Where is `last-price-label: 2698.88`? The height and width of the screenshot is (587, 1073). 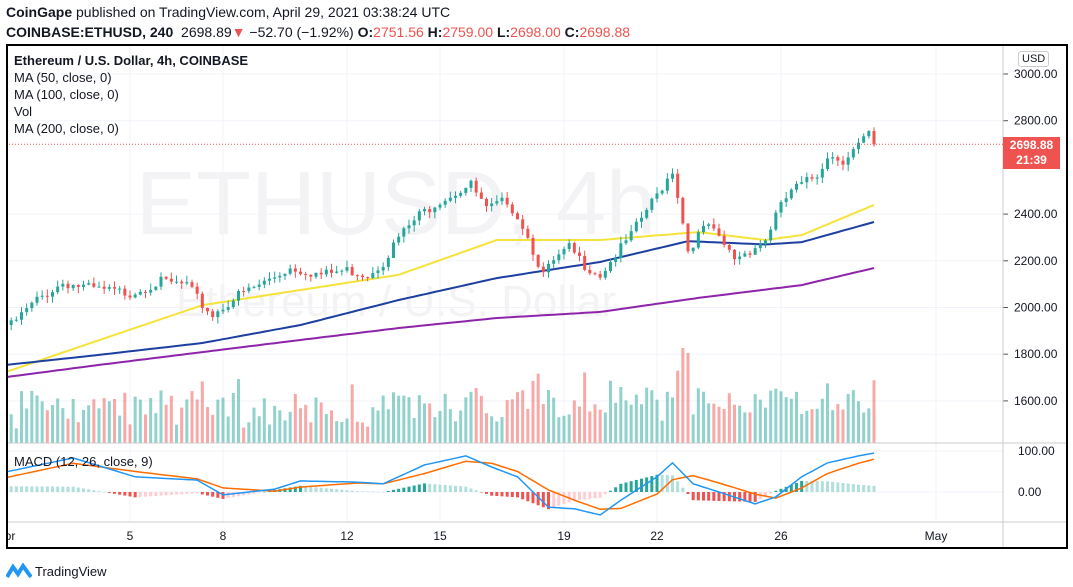 last-price-label: 2698.88 is located at coordinates (1031, 145).